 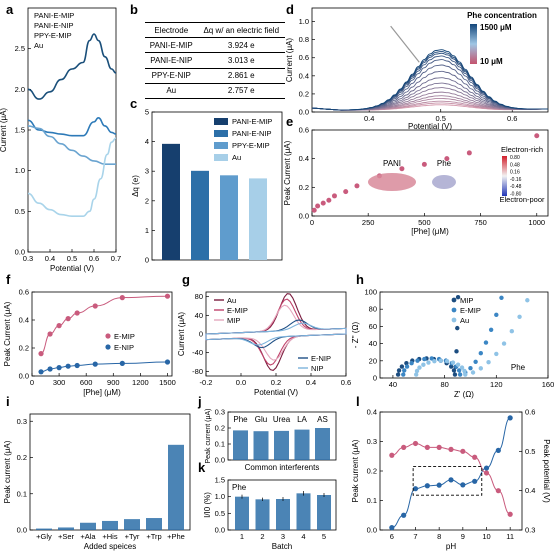 What do you see at coordinates (324, 536) in the screenshot?
I see `x-tick-label: 5` at bounding box center [324, 536].